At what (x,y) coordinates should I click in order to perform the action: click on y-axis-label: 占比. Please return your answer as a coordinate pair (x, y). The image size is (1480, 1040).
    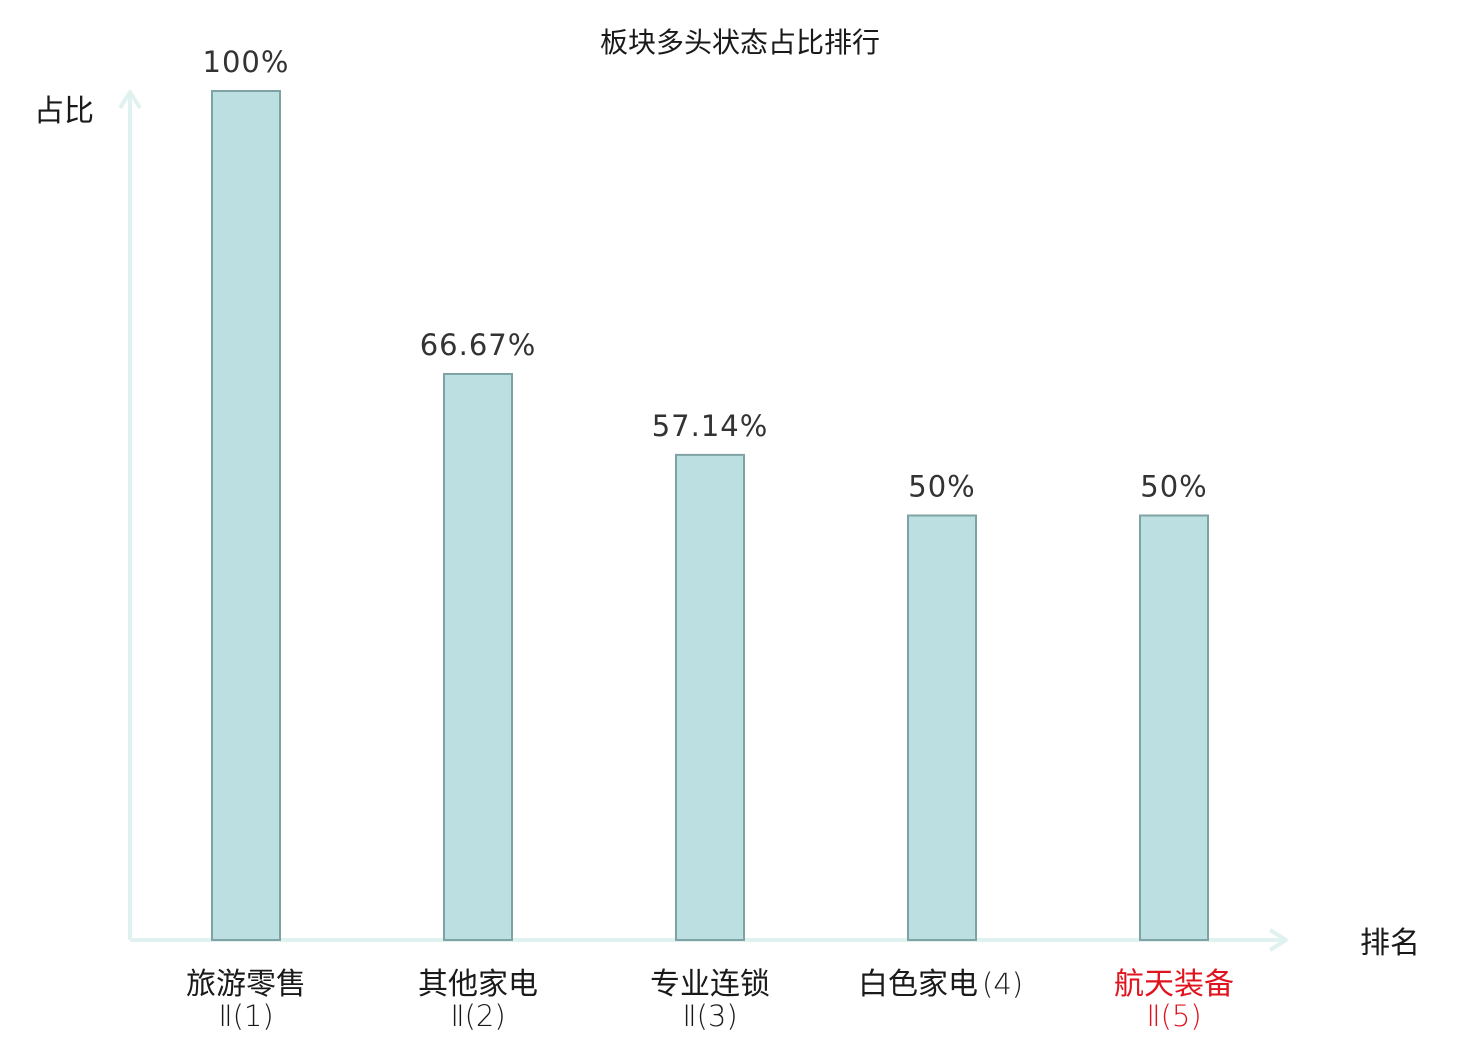
    Looking at the image, I should click on (64, 111).